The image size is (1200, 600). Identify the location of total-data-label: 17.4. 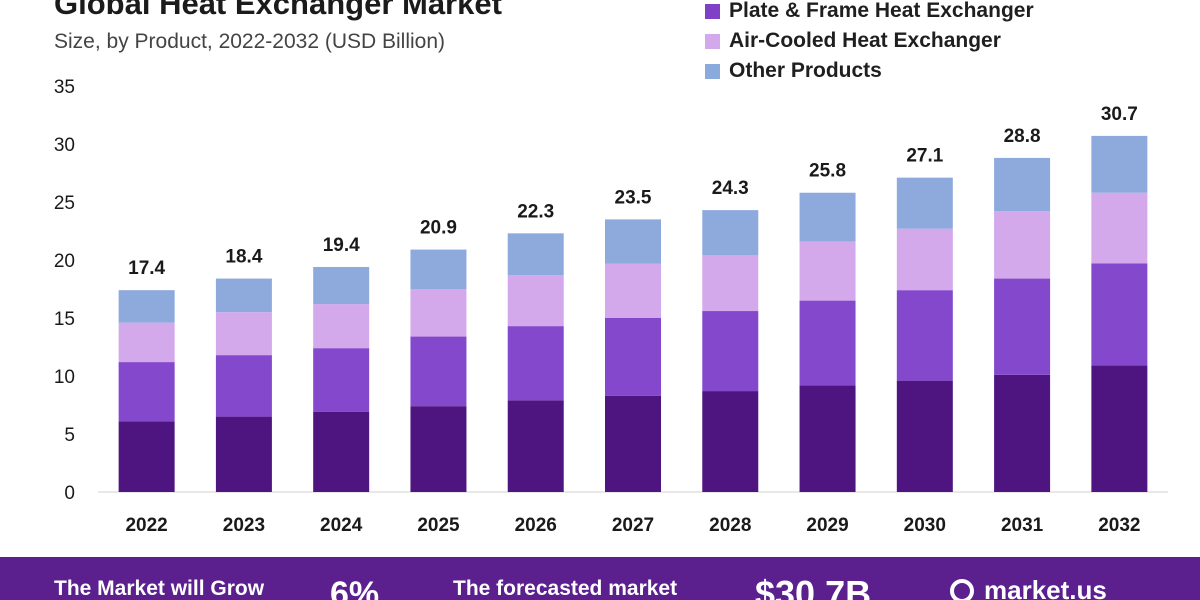
(146, 268).